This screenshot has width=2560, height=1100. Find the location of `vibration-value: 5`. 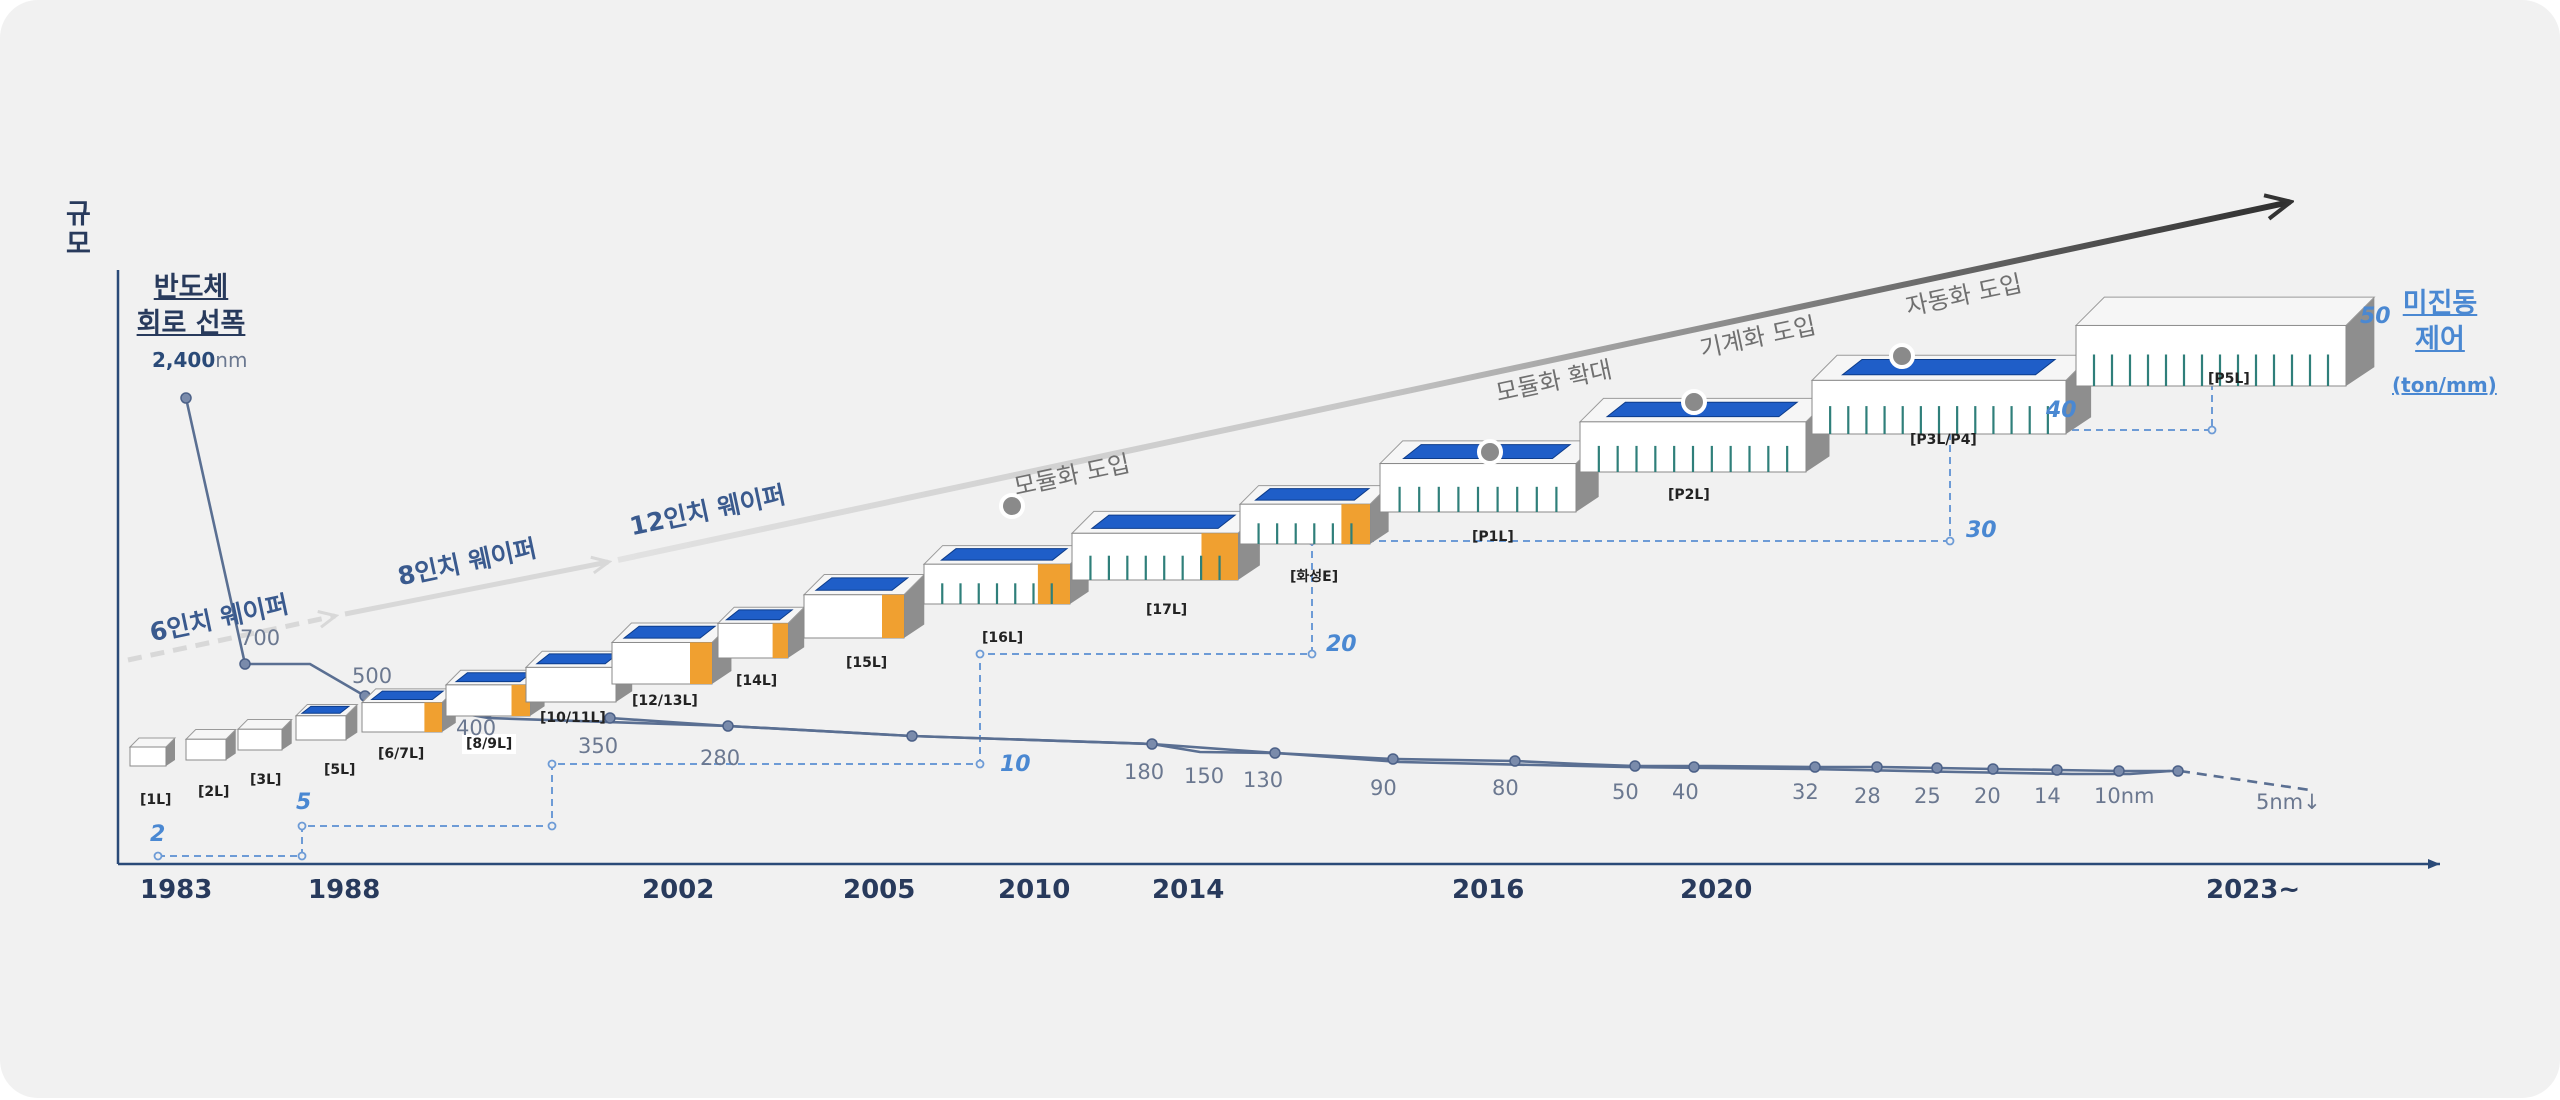

vibration-value: 5 is located at coordinates (304, 802).